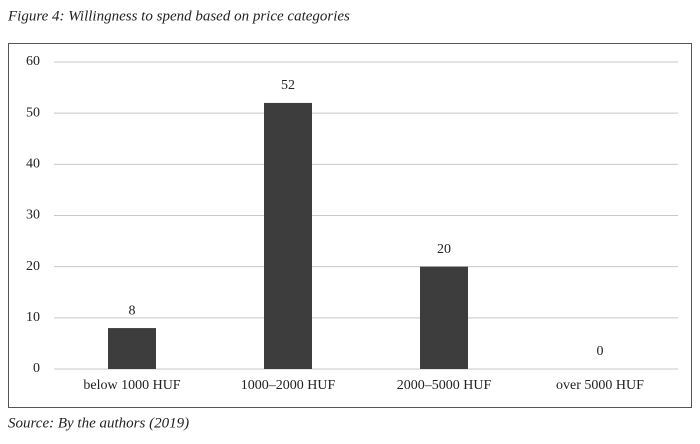 Image resolution: width=700 pixels, height=444 pixels. Describe the element at coordinates (288, 385) in the screenshot. I see `x-tick-label: 1000–2000 HUF` at that location.